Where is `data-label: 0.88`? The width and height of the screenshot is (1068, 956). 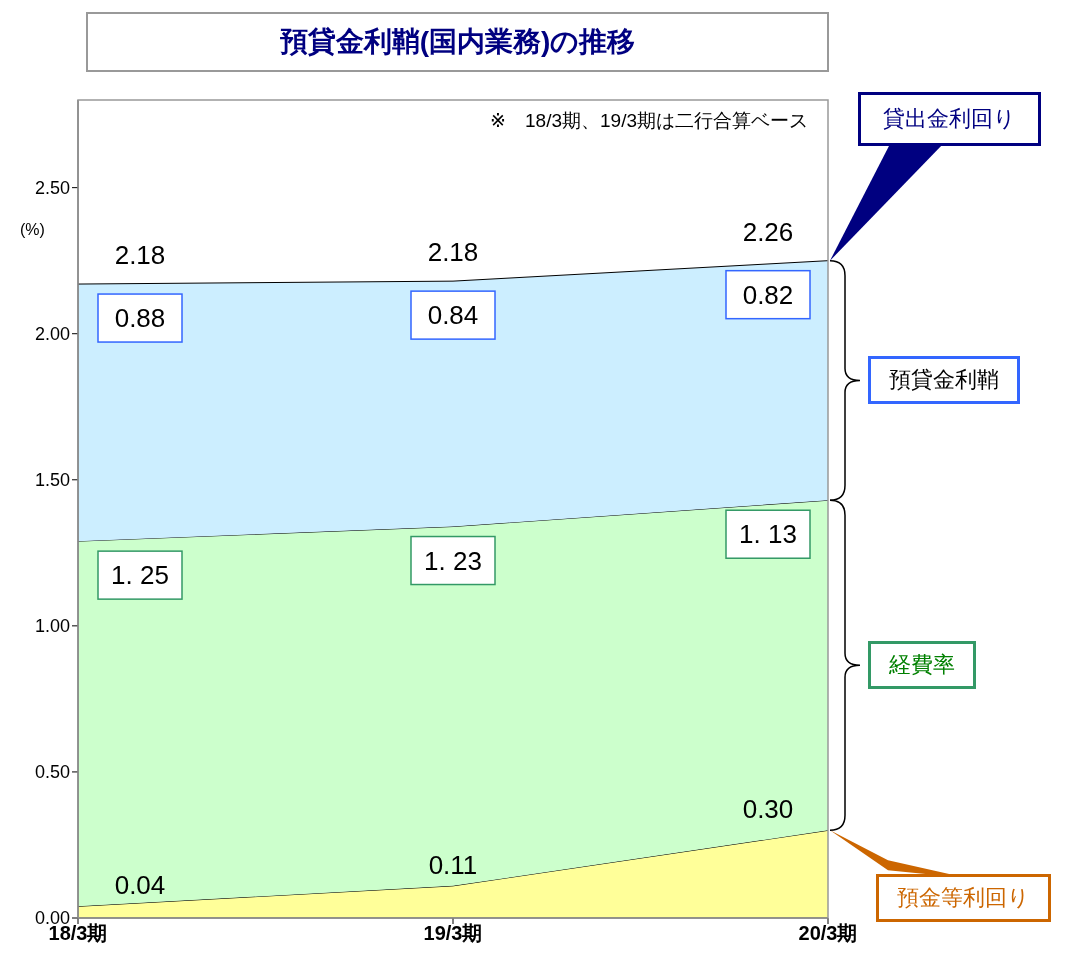
data-label: 0.88 is located at coordinates (140, 318).